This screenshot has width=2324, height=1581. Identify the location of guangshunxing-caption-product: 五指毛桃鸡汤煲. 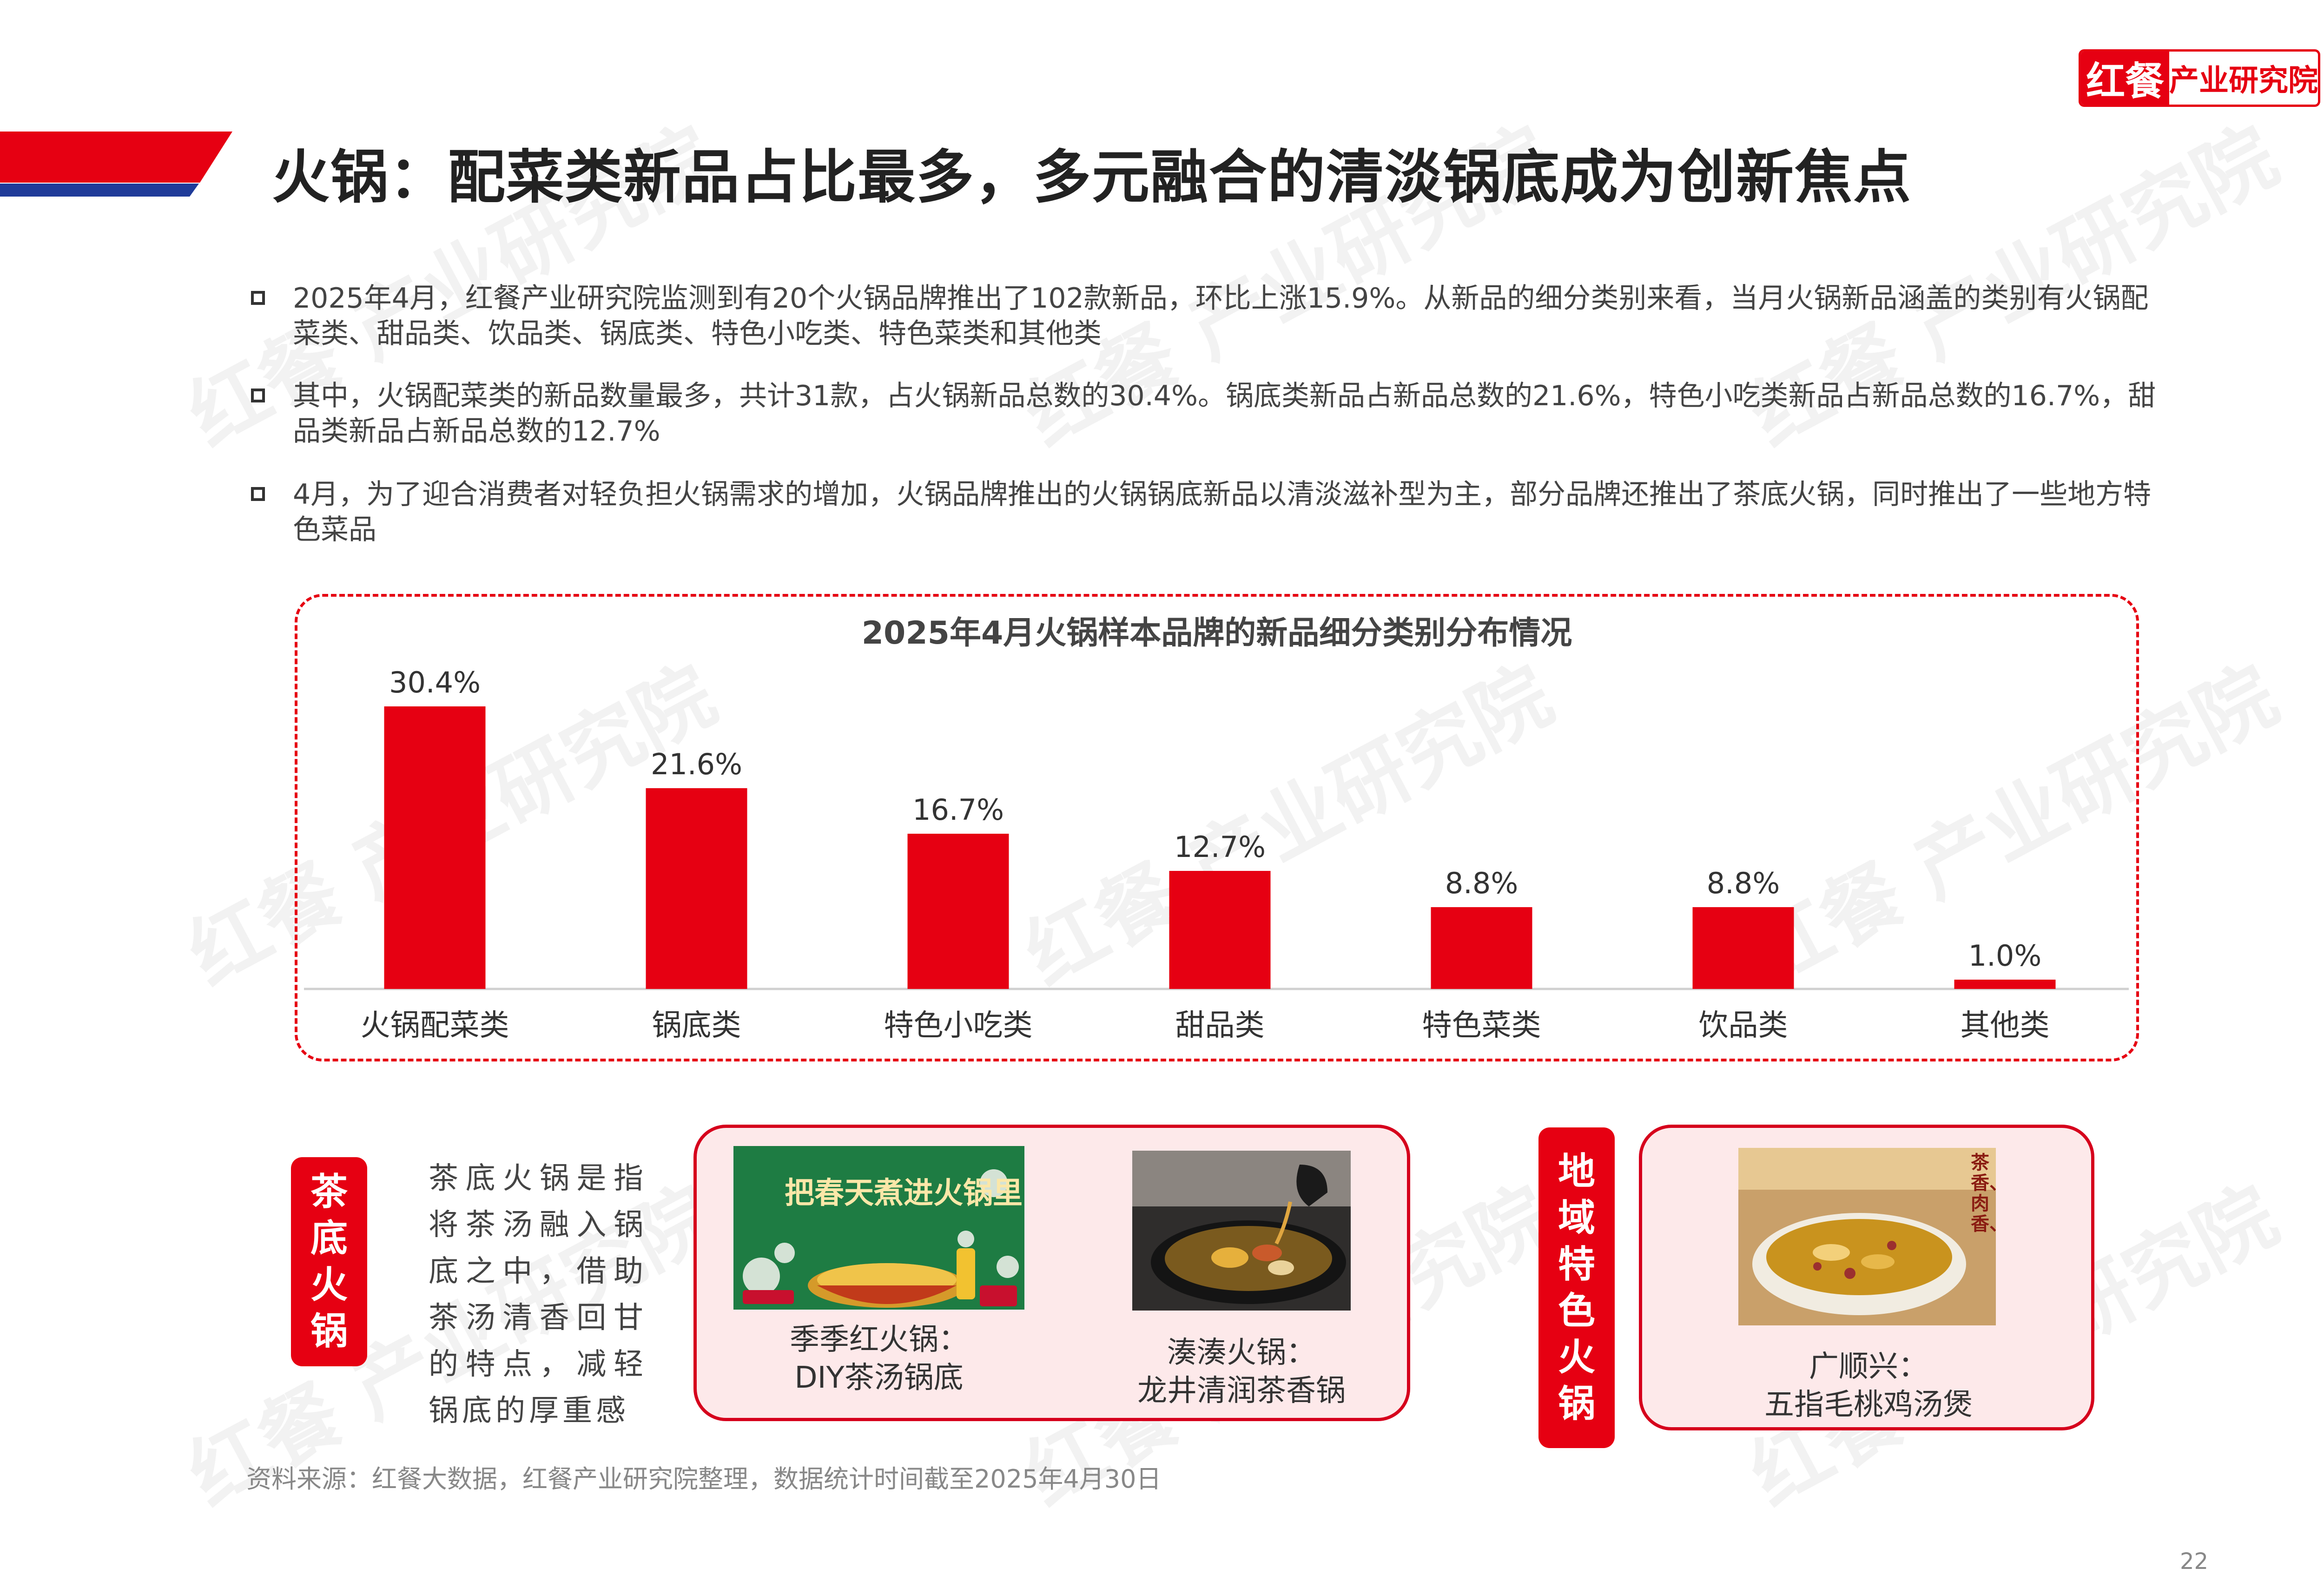
(1868, 1405).